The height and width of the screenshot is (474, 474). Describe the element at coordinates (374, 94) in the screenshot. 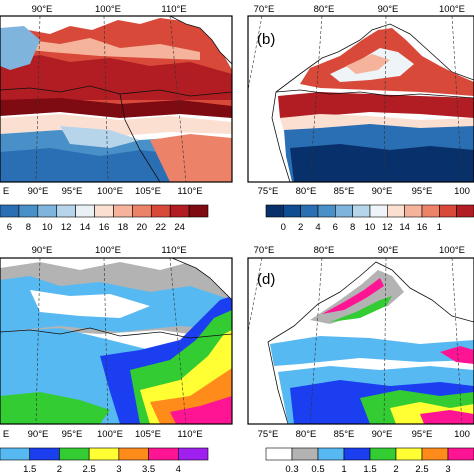

I see `panel-b-border` at that location.